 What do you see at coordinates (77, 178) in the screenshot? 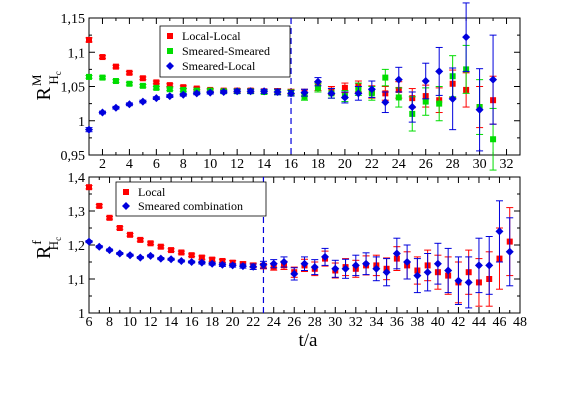
I see `y-tick-label: 1,4` at bounding box center [77, 178].